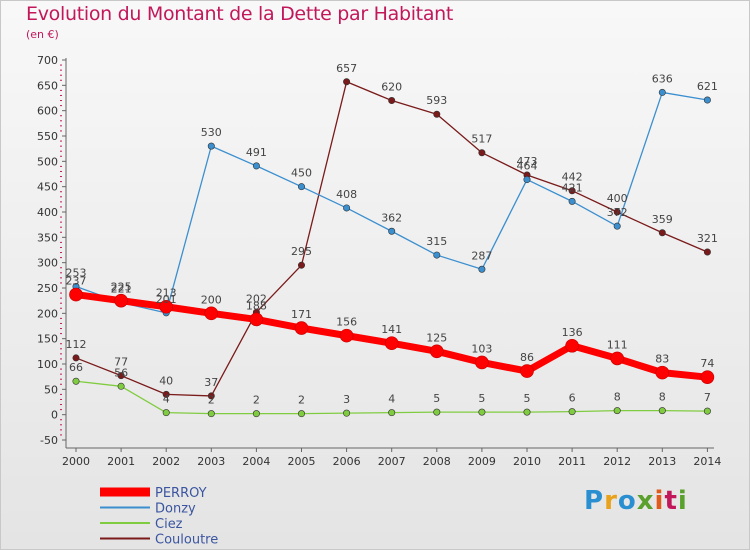  What do you see at coordinates (662, 78) in the screenshot?
I see `data-label-donzy: 636` at bounding box center [662, 78].